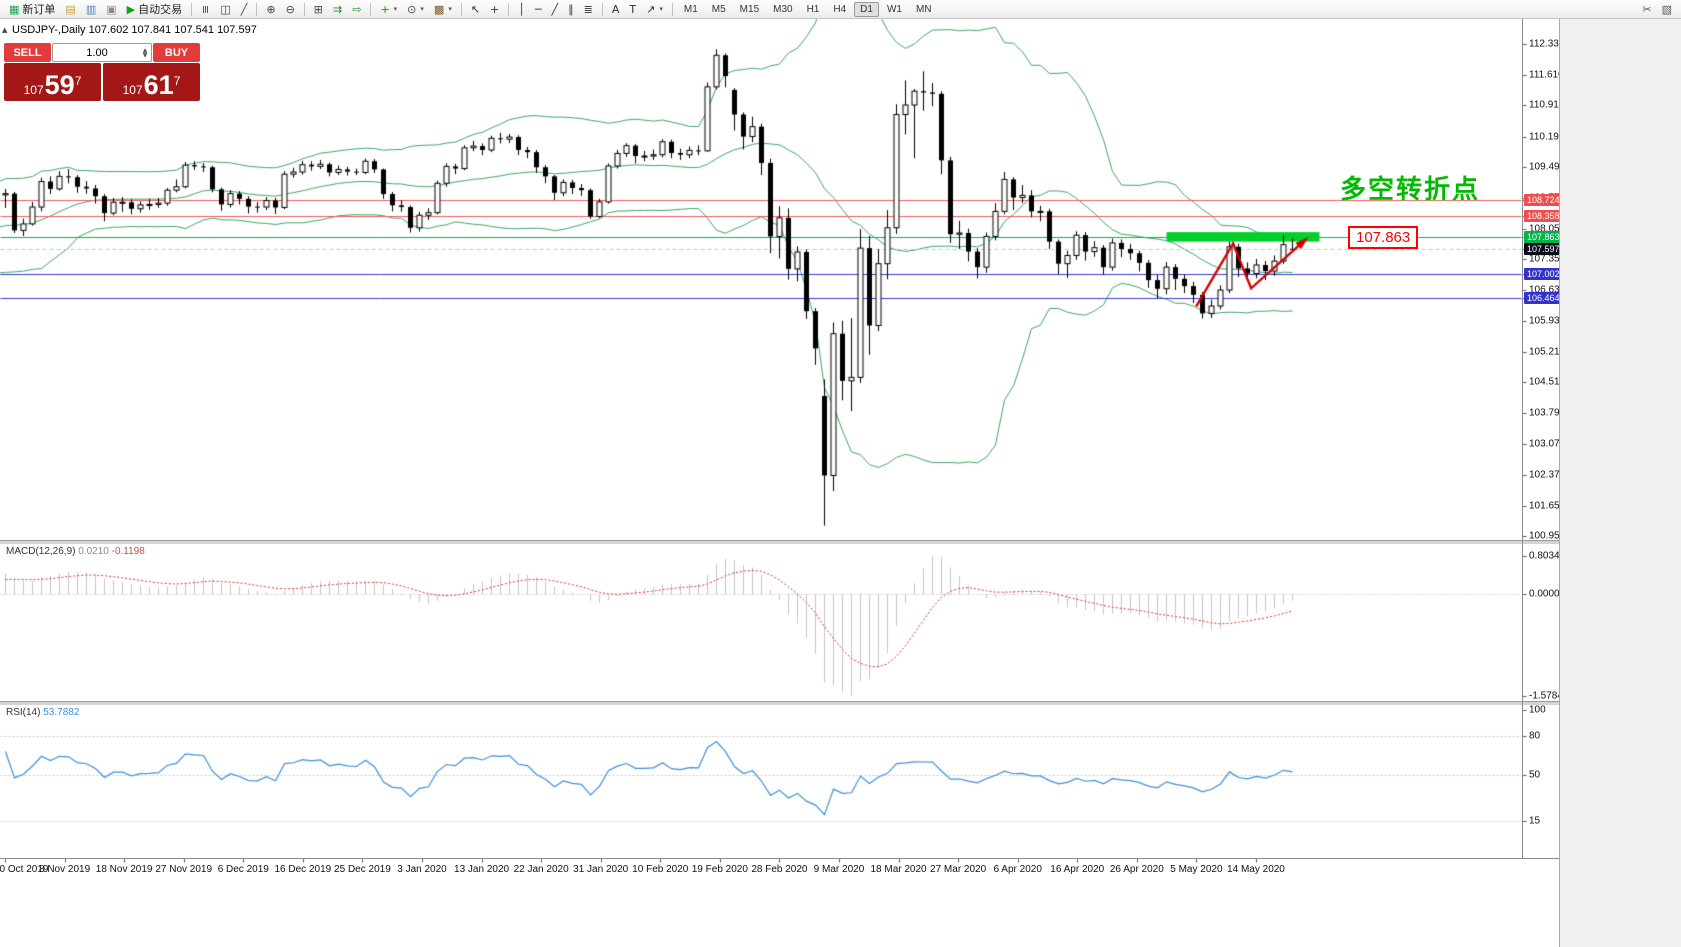 The height and width of the screenshot is (947, 1681). What do you see at coordinates (475, 9) in the screenshot?
I see `cursor-button: ↖` at bounding box center [475, 9].